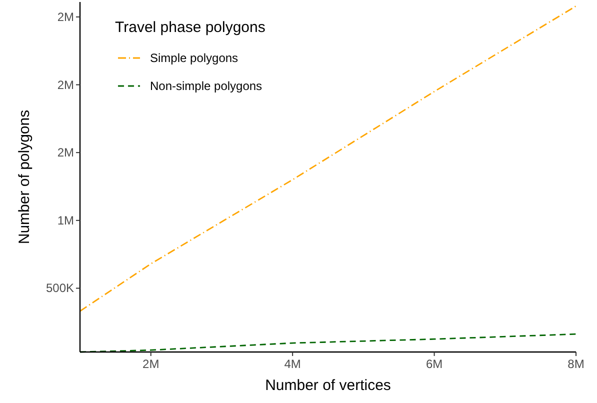 This screenshot has width=597, height=403. Describe the element at coordinates (24, 177) in the screenshot. I see `y-axis-title: Number of polygons` at that location.